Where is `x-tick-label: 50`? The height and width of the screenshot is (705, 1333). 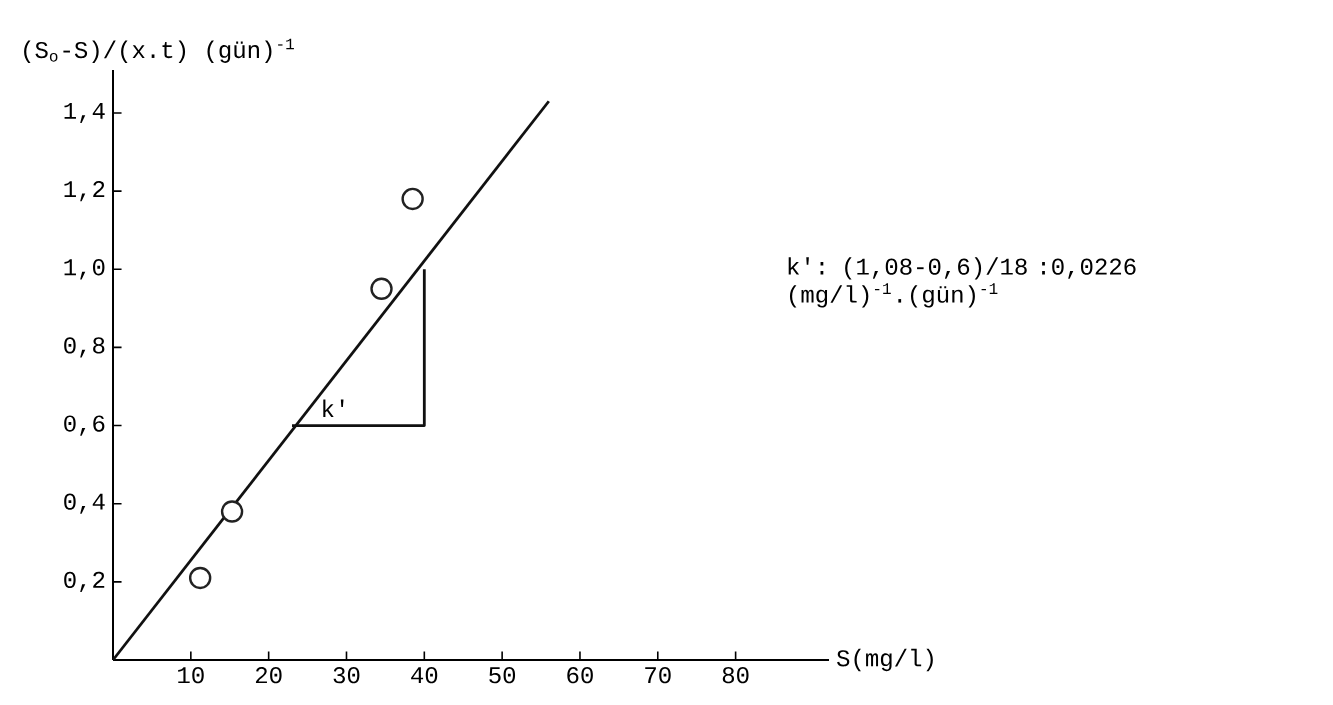 x-tick-label: 50 is located at coordinates (502, 675).